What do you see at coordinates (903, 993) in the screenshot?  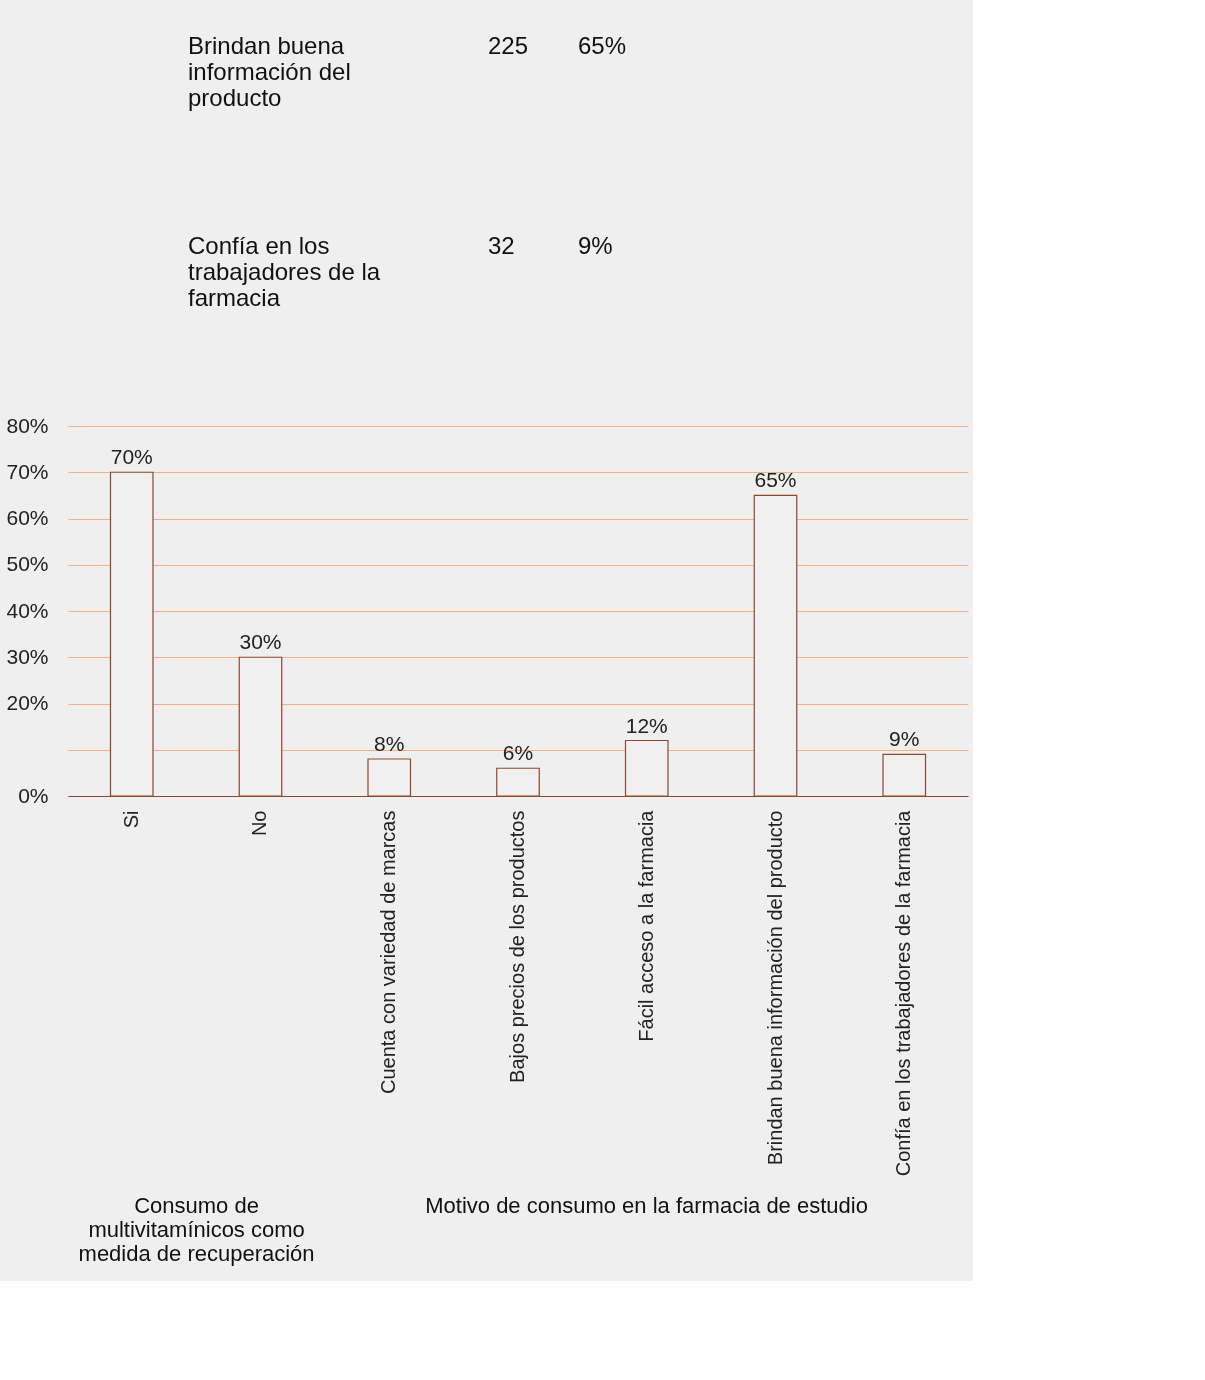 I see `x-tick-label: Confía en los trabajadores de la farmacia` at bounding box center [903, 993].